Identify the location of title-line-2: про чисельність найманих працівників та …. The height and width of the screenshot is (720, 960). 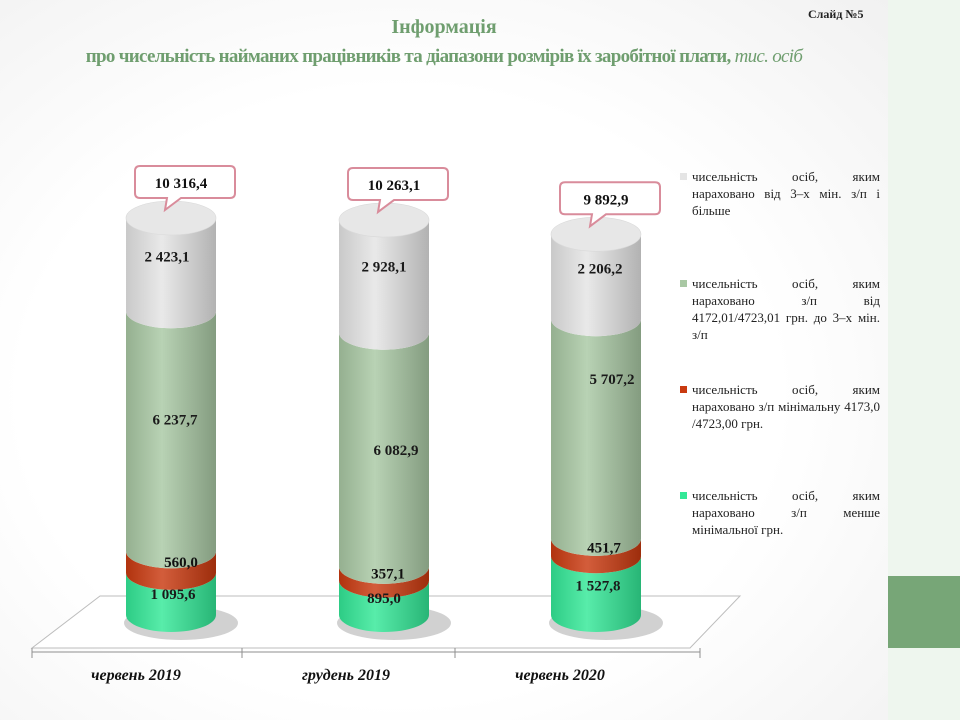
(444, 57).